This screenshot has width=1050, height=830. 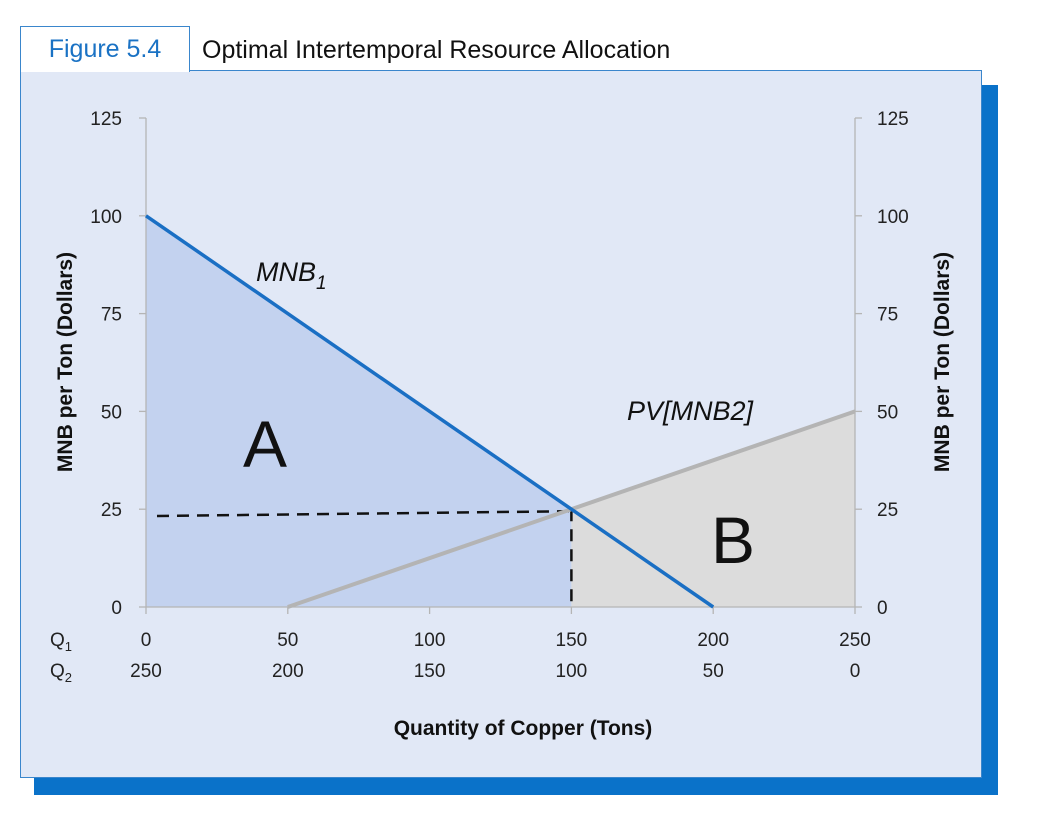 What do you see at coordinates (111, 510) in the screenshot?
I see `y-tick-label-left: 25` at bounding box center [111, 510].